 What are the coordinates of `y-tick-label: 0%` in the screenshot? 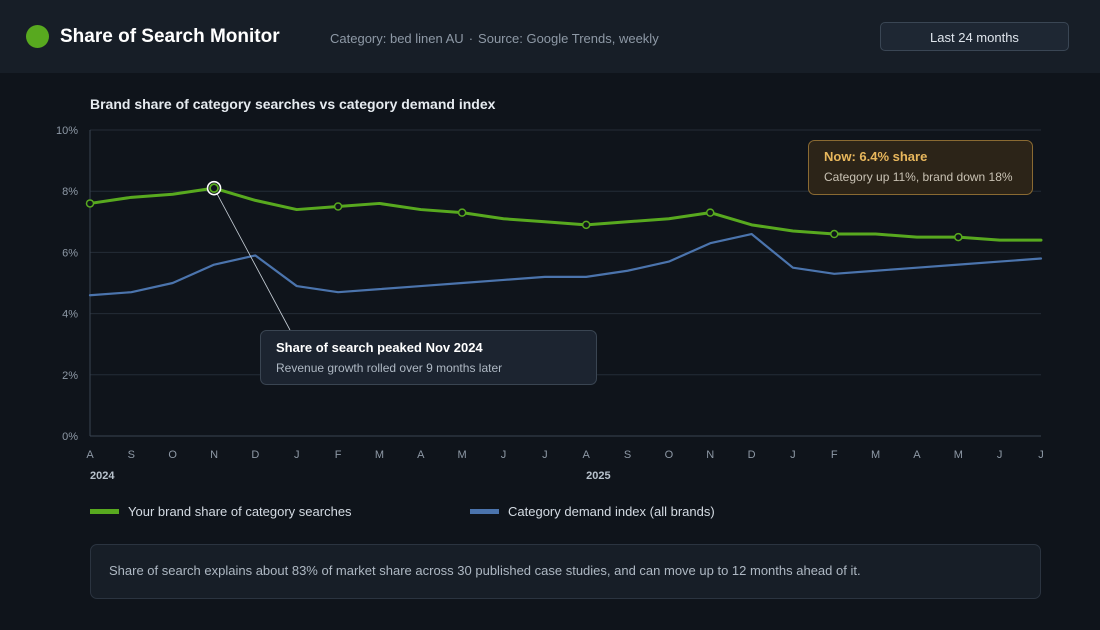 It's located at (70, 437).